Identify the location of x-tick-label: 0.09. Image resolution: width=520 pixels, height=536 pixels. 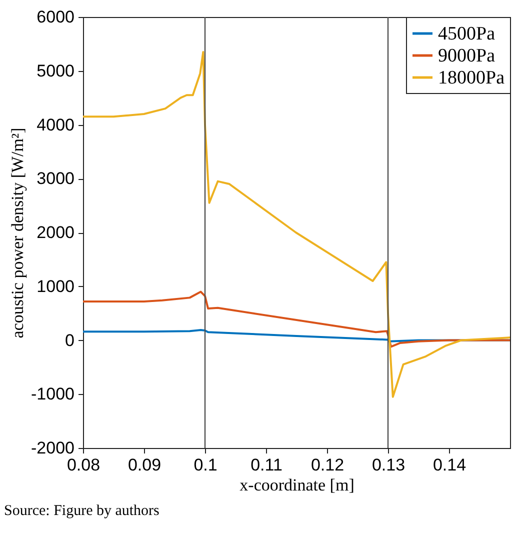
(145, 465).